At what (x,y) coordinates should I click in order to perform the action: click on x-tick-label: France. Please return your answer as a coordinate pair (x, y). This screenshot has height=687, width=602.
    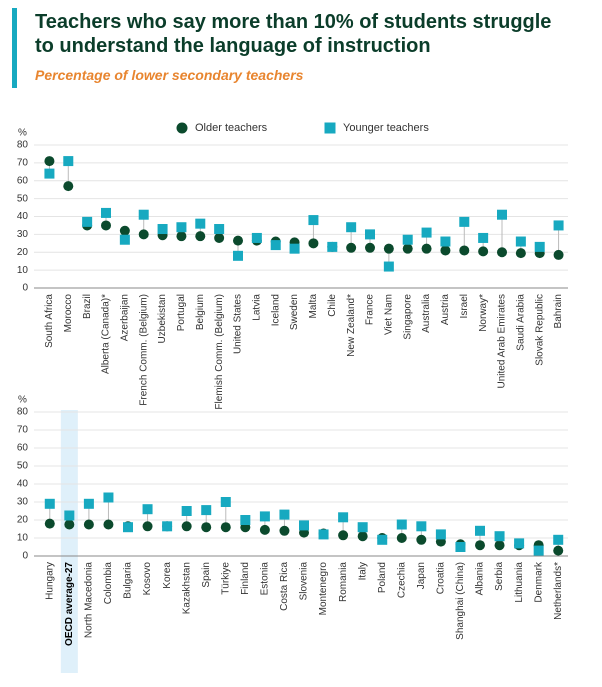
    Looking at the image, I should click on (370, 310).